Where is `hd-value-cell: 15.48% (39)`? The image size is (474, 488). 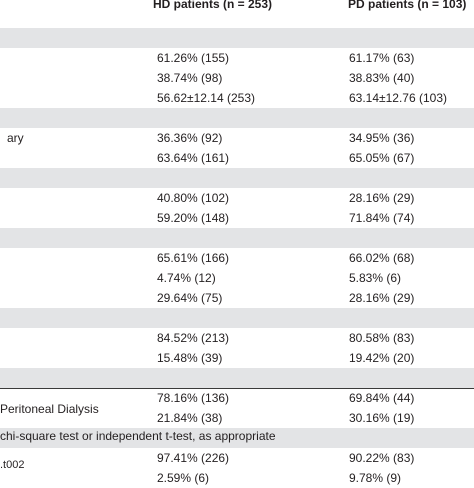
hd-value-cell: 15.48% (39) is located at coordinates (190, 358).